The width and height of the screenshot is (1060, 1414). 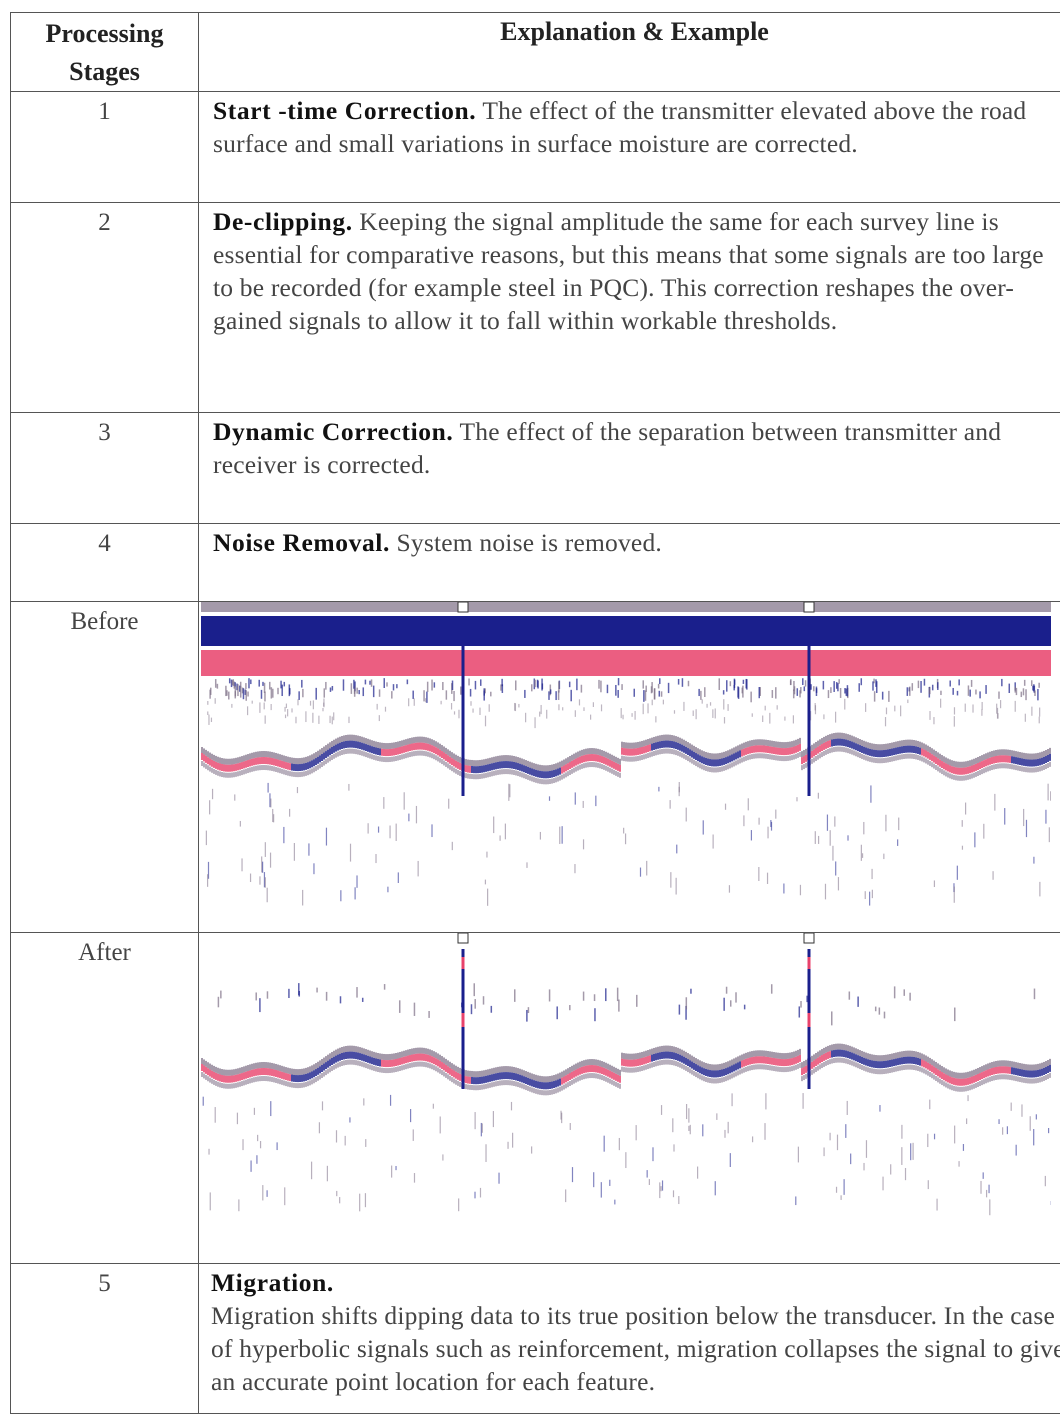 I want to click on stage-text: System noise is removed., so click(x=529, y=542).